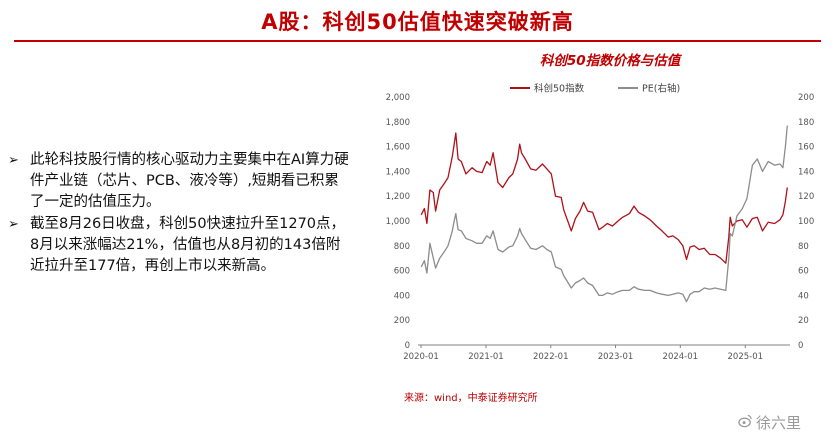  What do you see at coordinates (551, 357) in the screenshot?
I see `x-tick-label: 2022-01` at bounding box center [551, 357].